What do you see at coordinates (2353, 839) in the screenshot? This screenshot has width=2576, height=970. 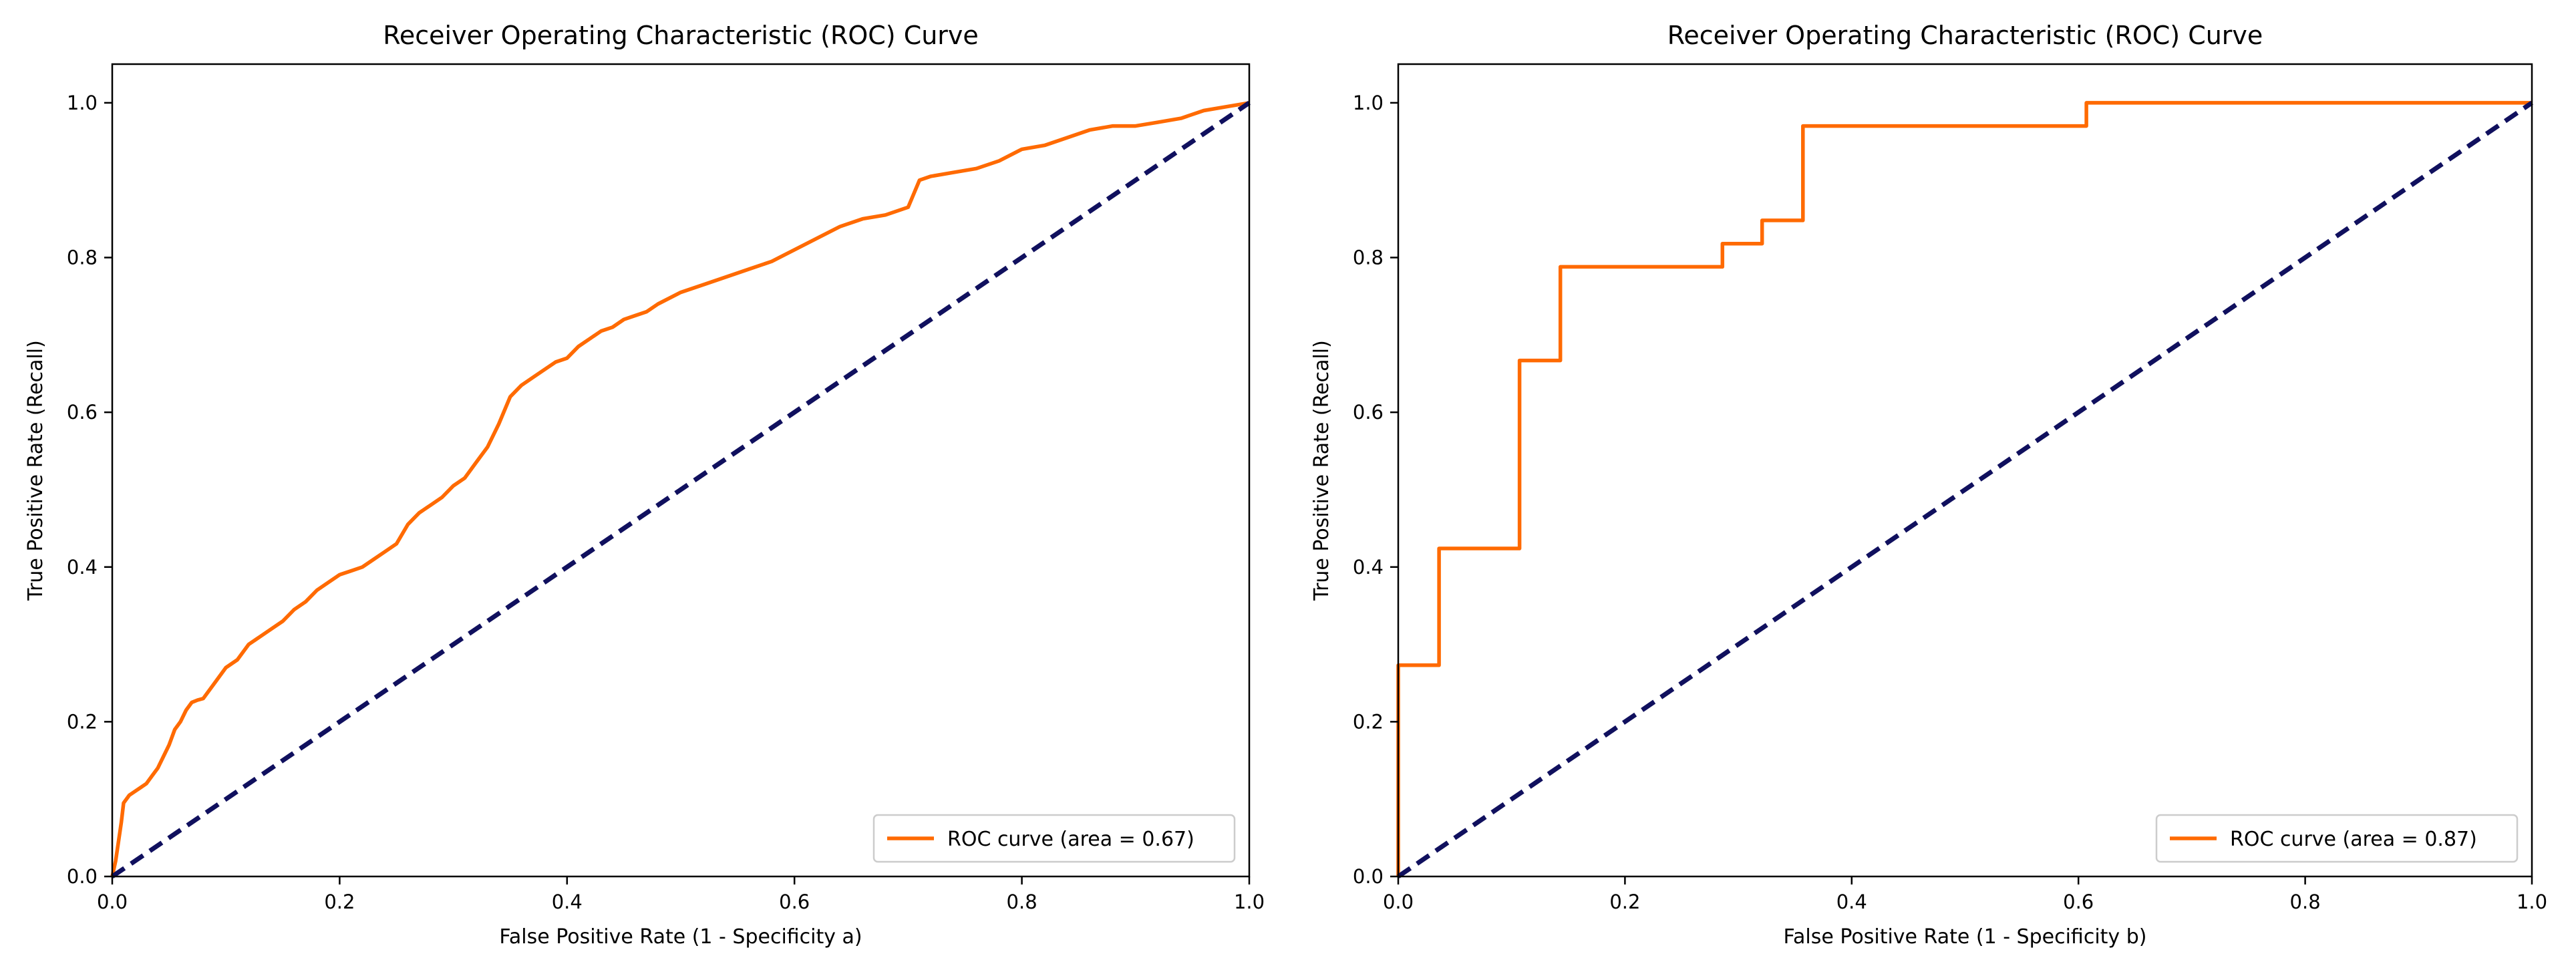 I see `legend-label: ROC curve (area = 0.87)` at bounding box center [2353, 839].